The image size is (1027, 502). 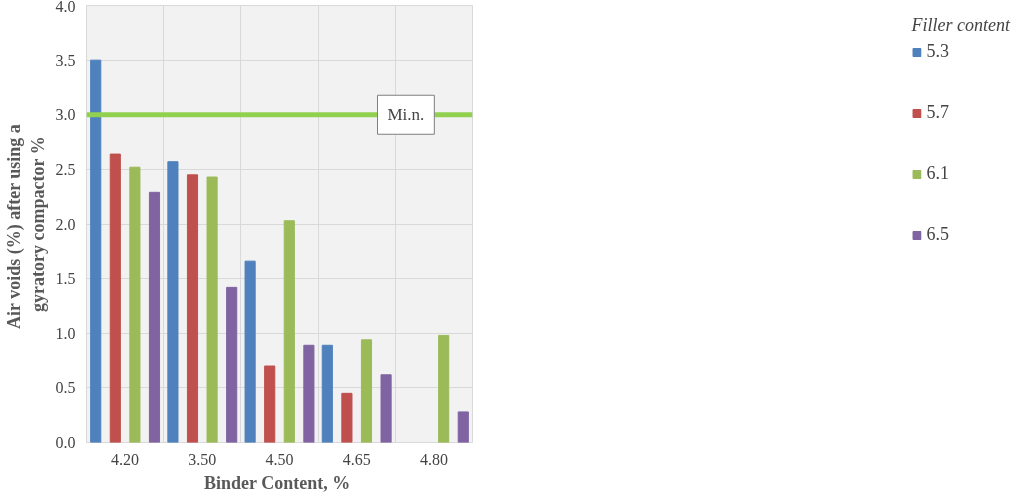 What do you see at coordinates (65, 115) in the screenshot?
I see `y-tick-label: 3.0` at bounding box center [65, 115].